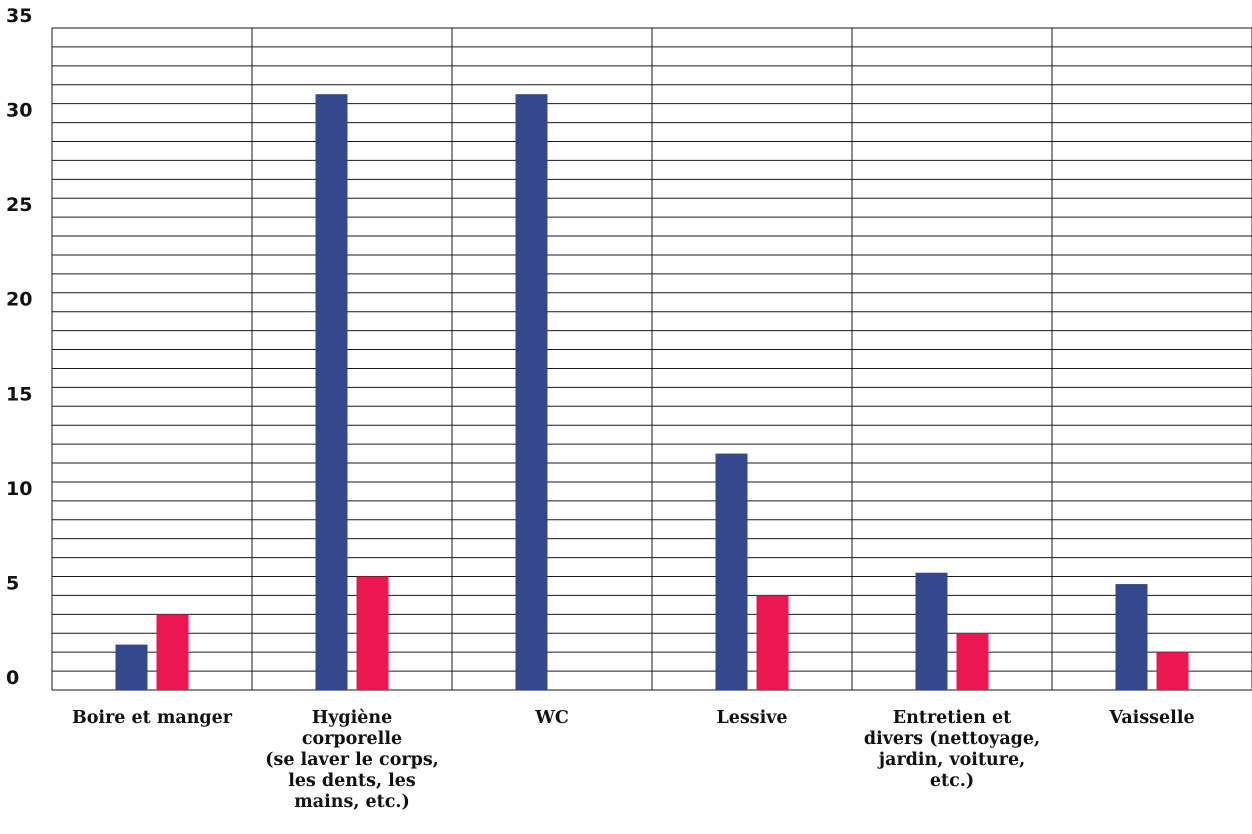 The width and height of the screenshot is (1252, 834). What do you see at coordinates (19, 489) in the screenshot?
I see `y-tick-label: 10` at bounding box center [19, 489].